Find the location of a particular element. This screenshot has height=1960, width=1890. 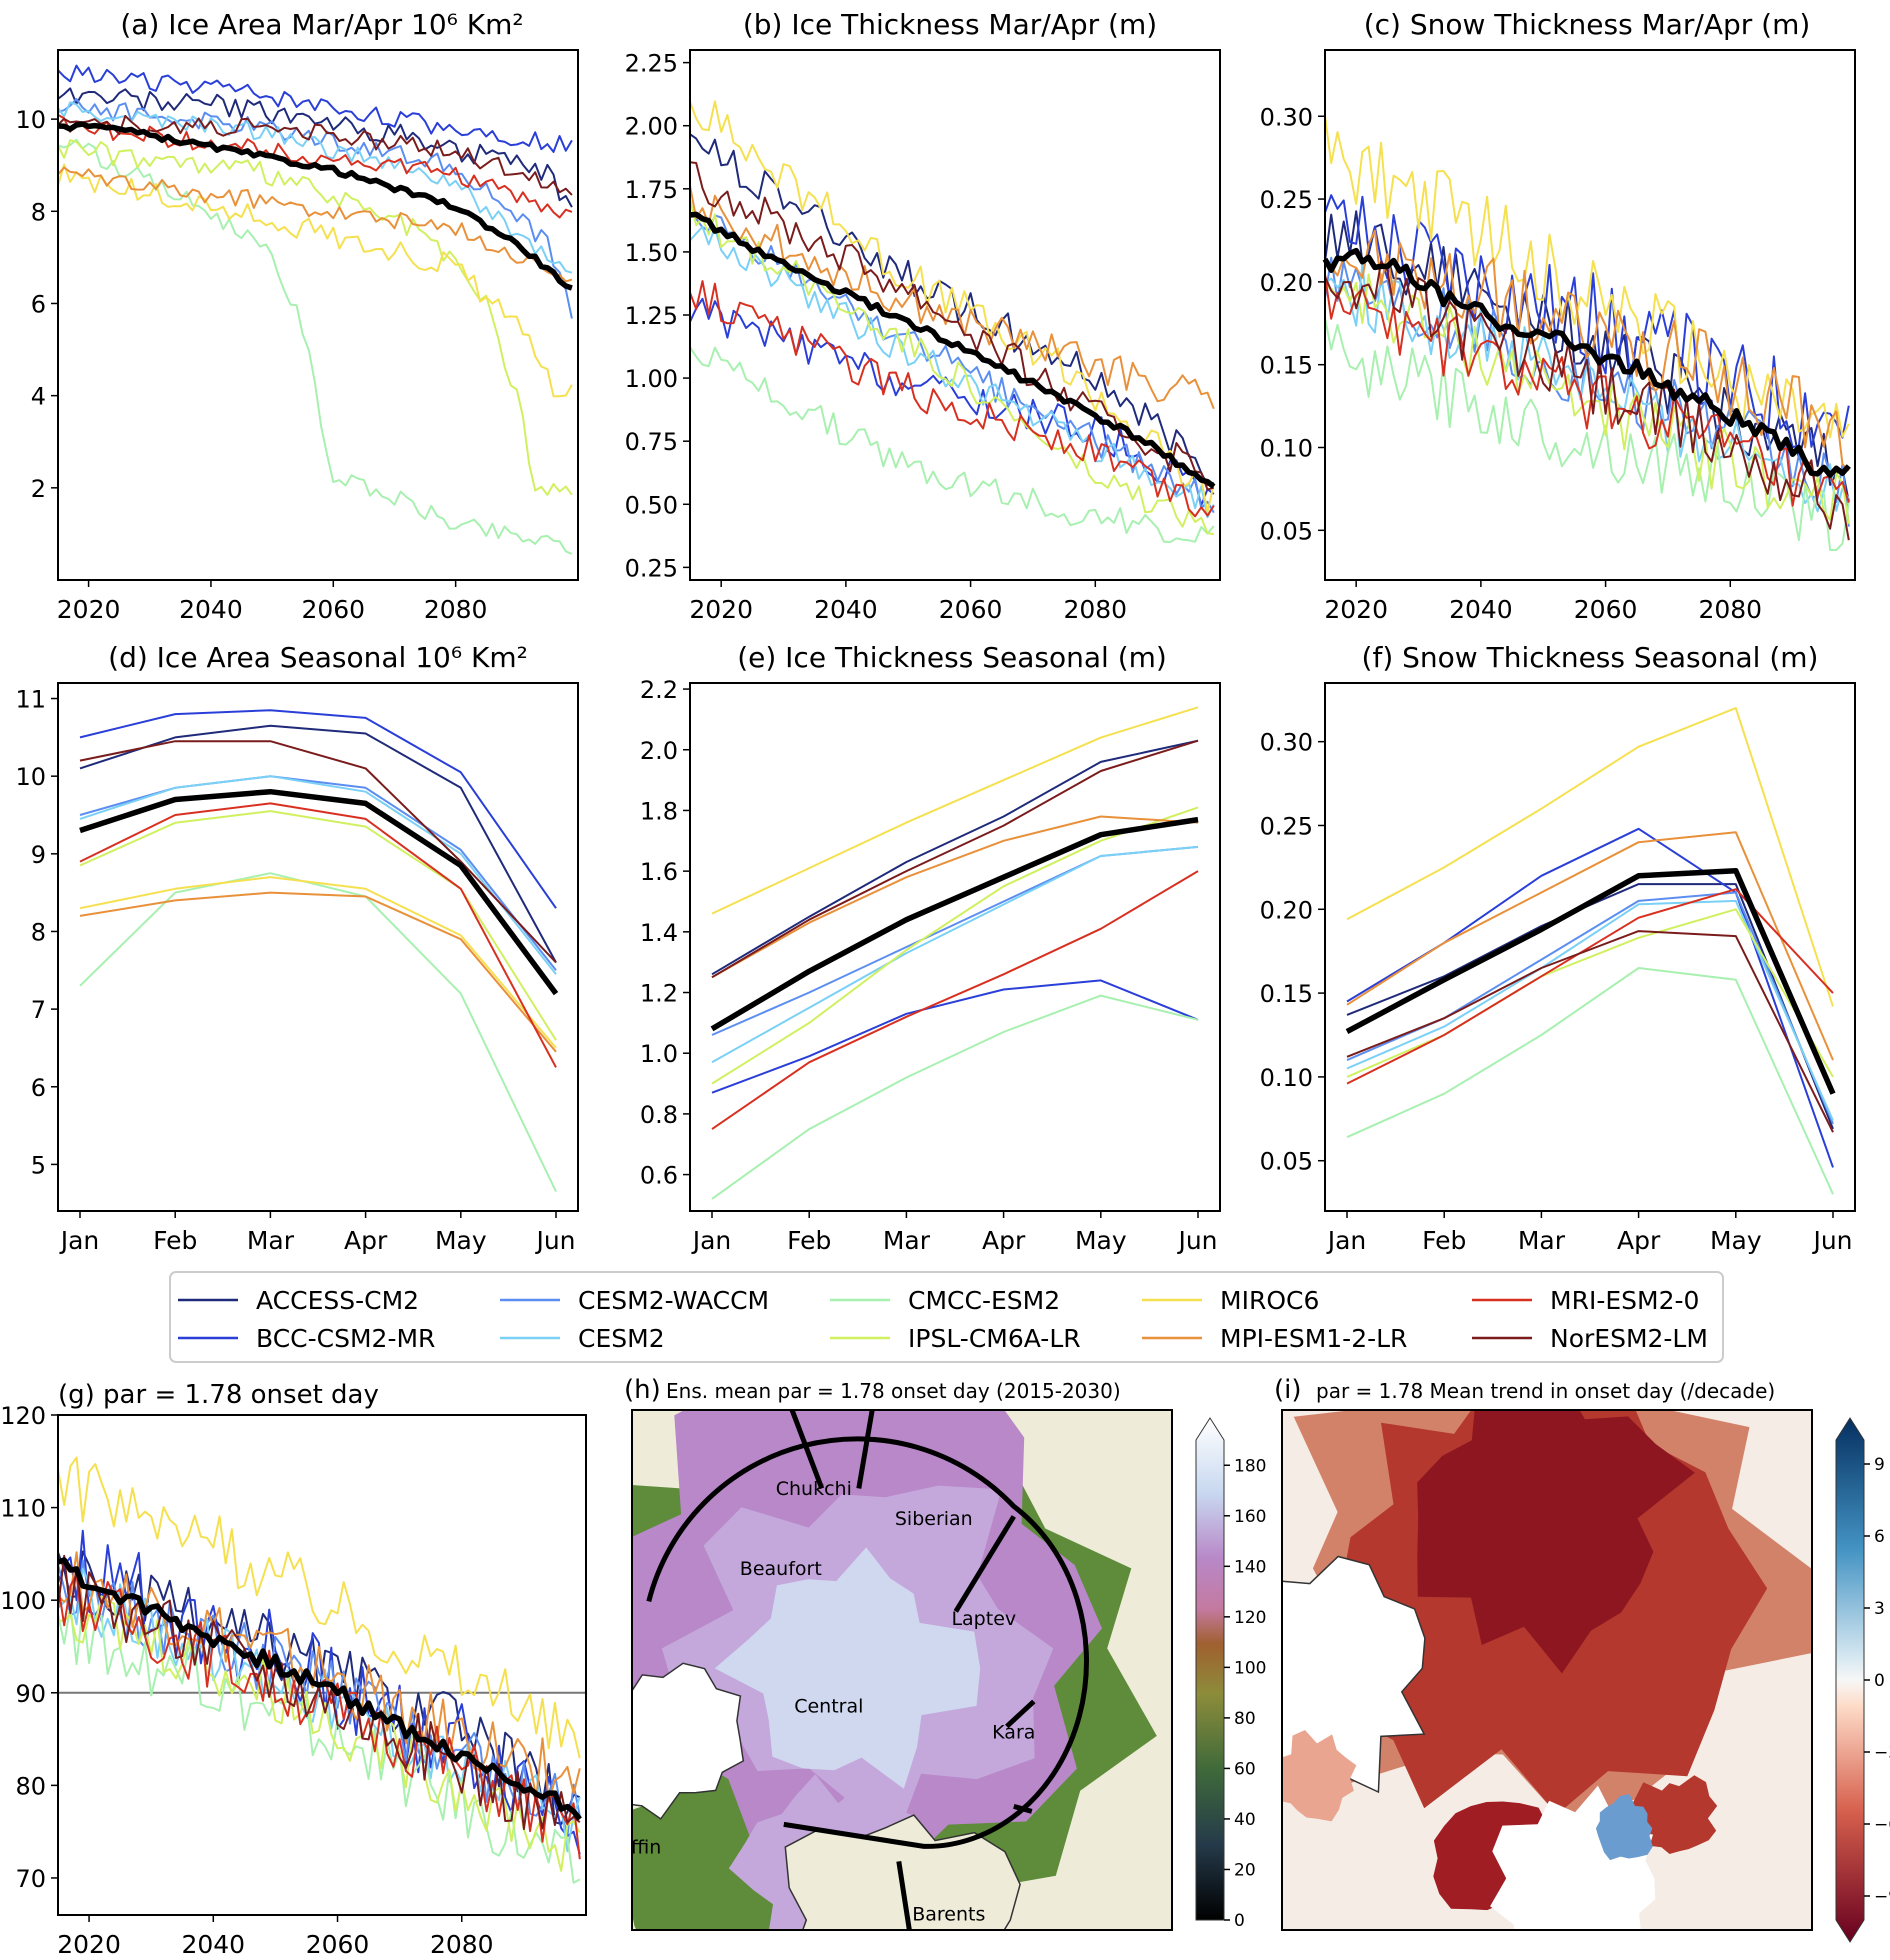

x-tick-label: 2080 is located at coordinates (456, 609).